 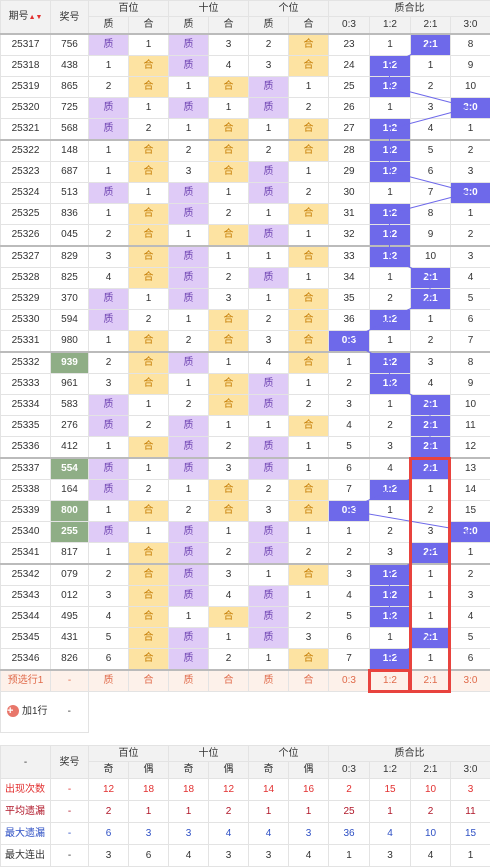 What do you see at coordinates (470, 681) in the screenshot?
I see `predict-cell: 3:0` at bounding box center [470, 681].